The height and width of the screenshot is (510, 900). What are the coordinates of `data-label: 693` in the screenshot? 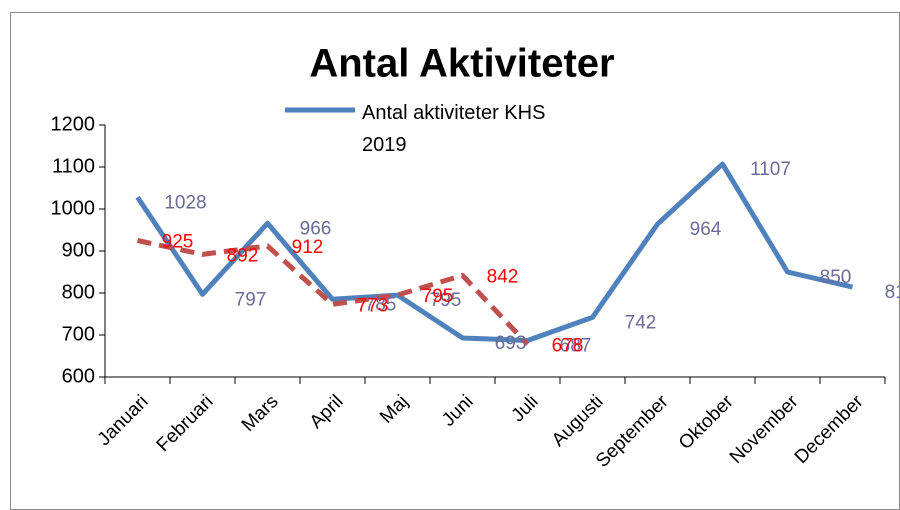 It's located at (511, 343).